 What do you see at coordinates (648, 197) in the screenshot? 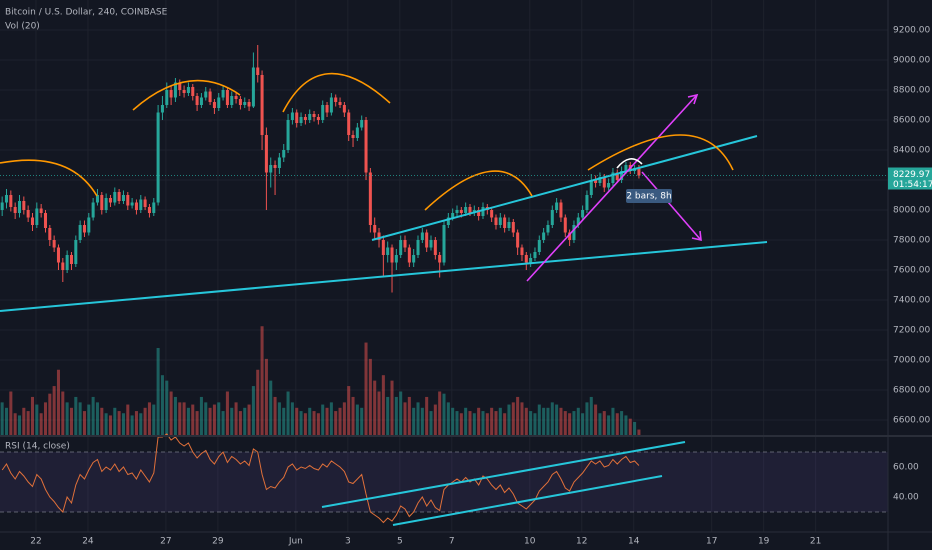
I see `measure-label: 2 bars, 8h` at bounding box center [648, 197].